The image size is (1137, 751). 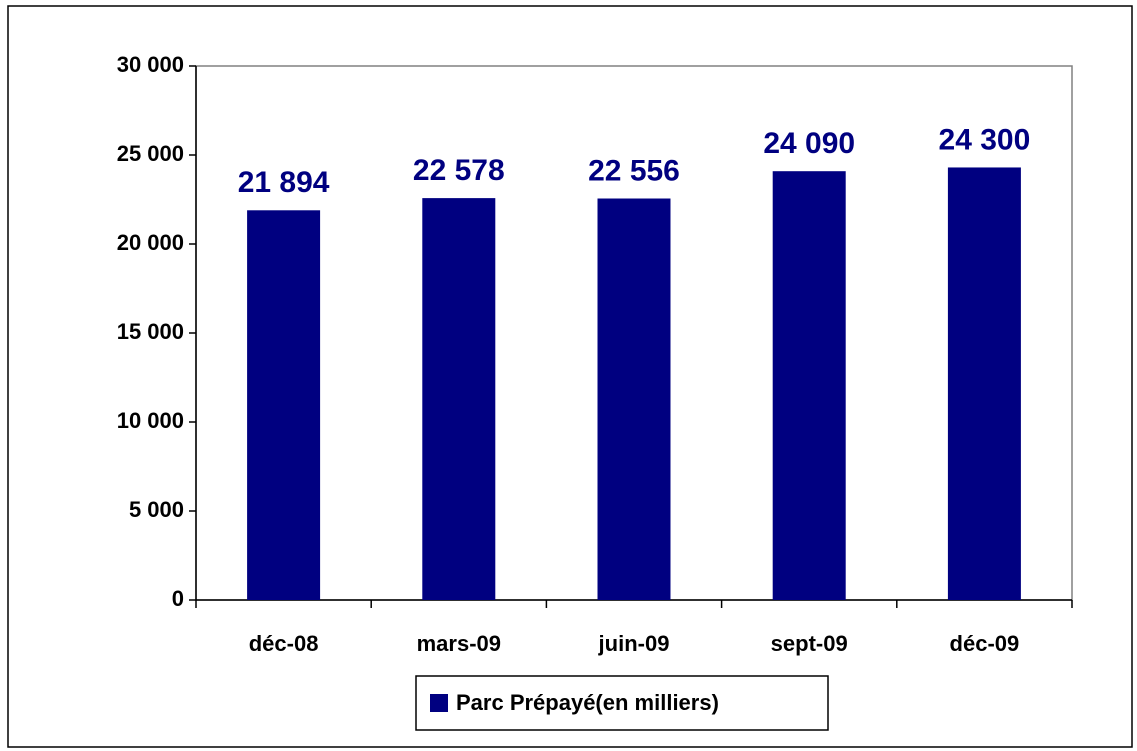 I want to click on legend-box, so click(x=622, y=703).